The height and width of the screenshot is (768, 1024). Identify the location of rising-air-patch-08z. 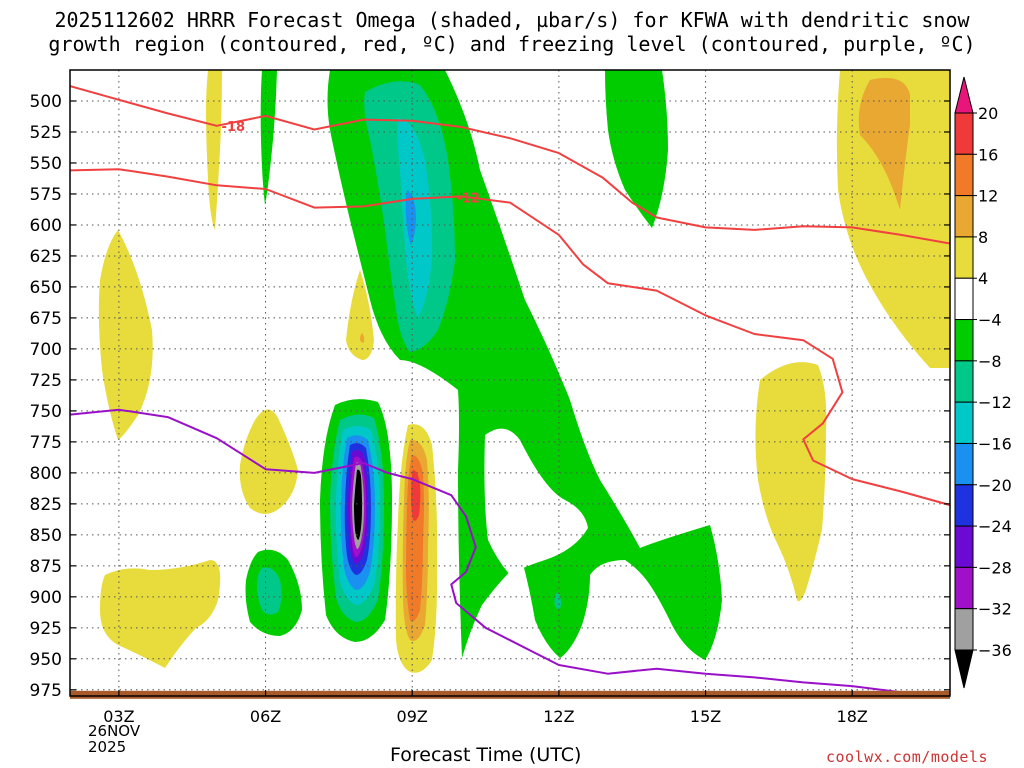
(360, 315).